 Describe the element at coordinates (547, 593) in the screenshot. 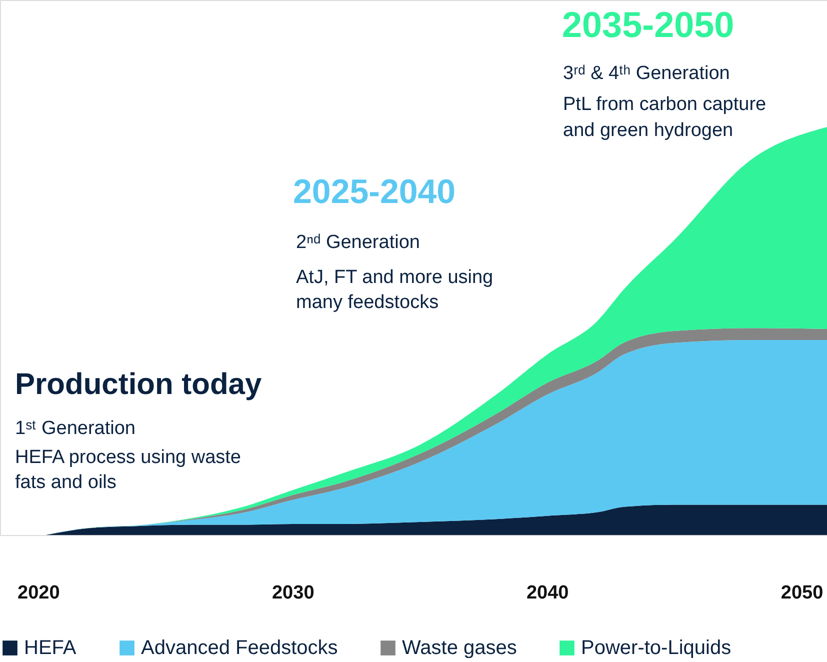

I see `x-tick-label: 2040` at that location.